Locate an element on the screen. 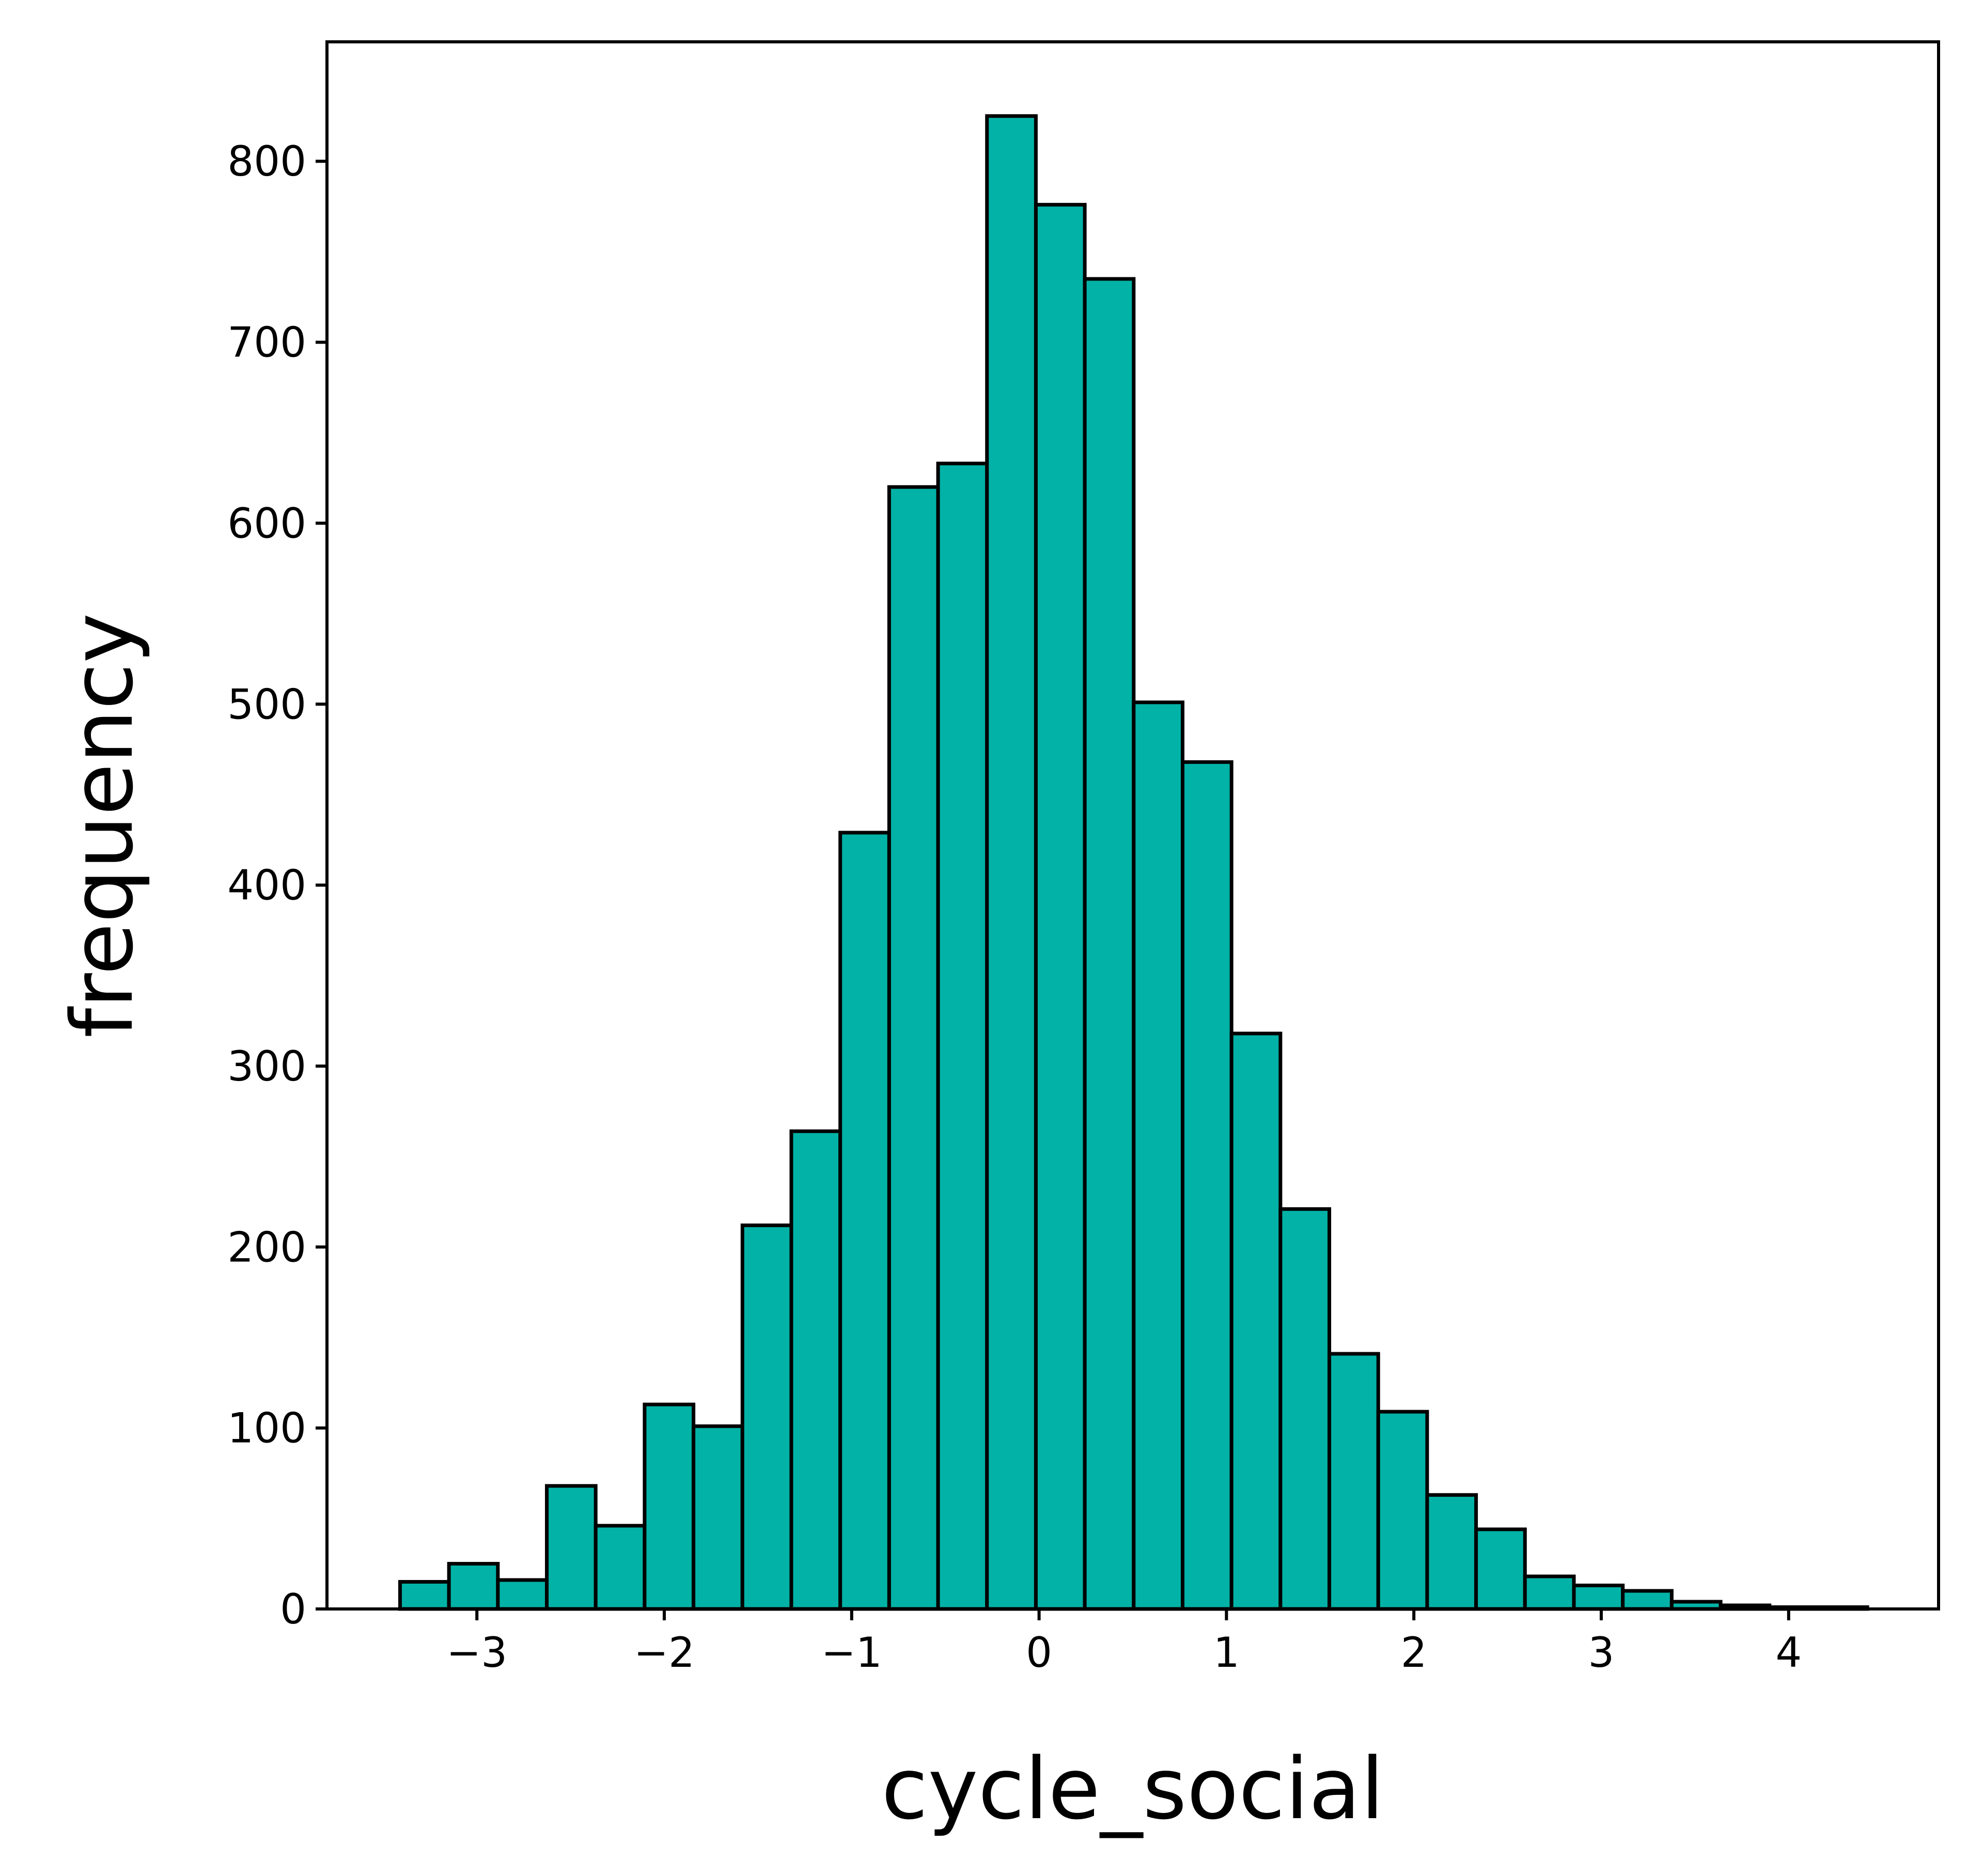 The height and width of the screenshot is (1876, 1968). x-tick-label: 2 is located at coordinates (1414, 1653).